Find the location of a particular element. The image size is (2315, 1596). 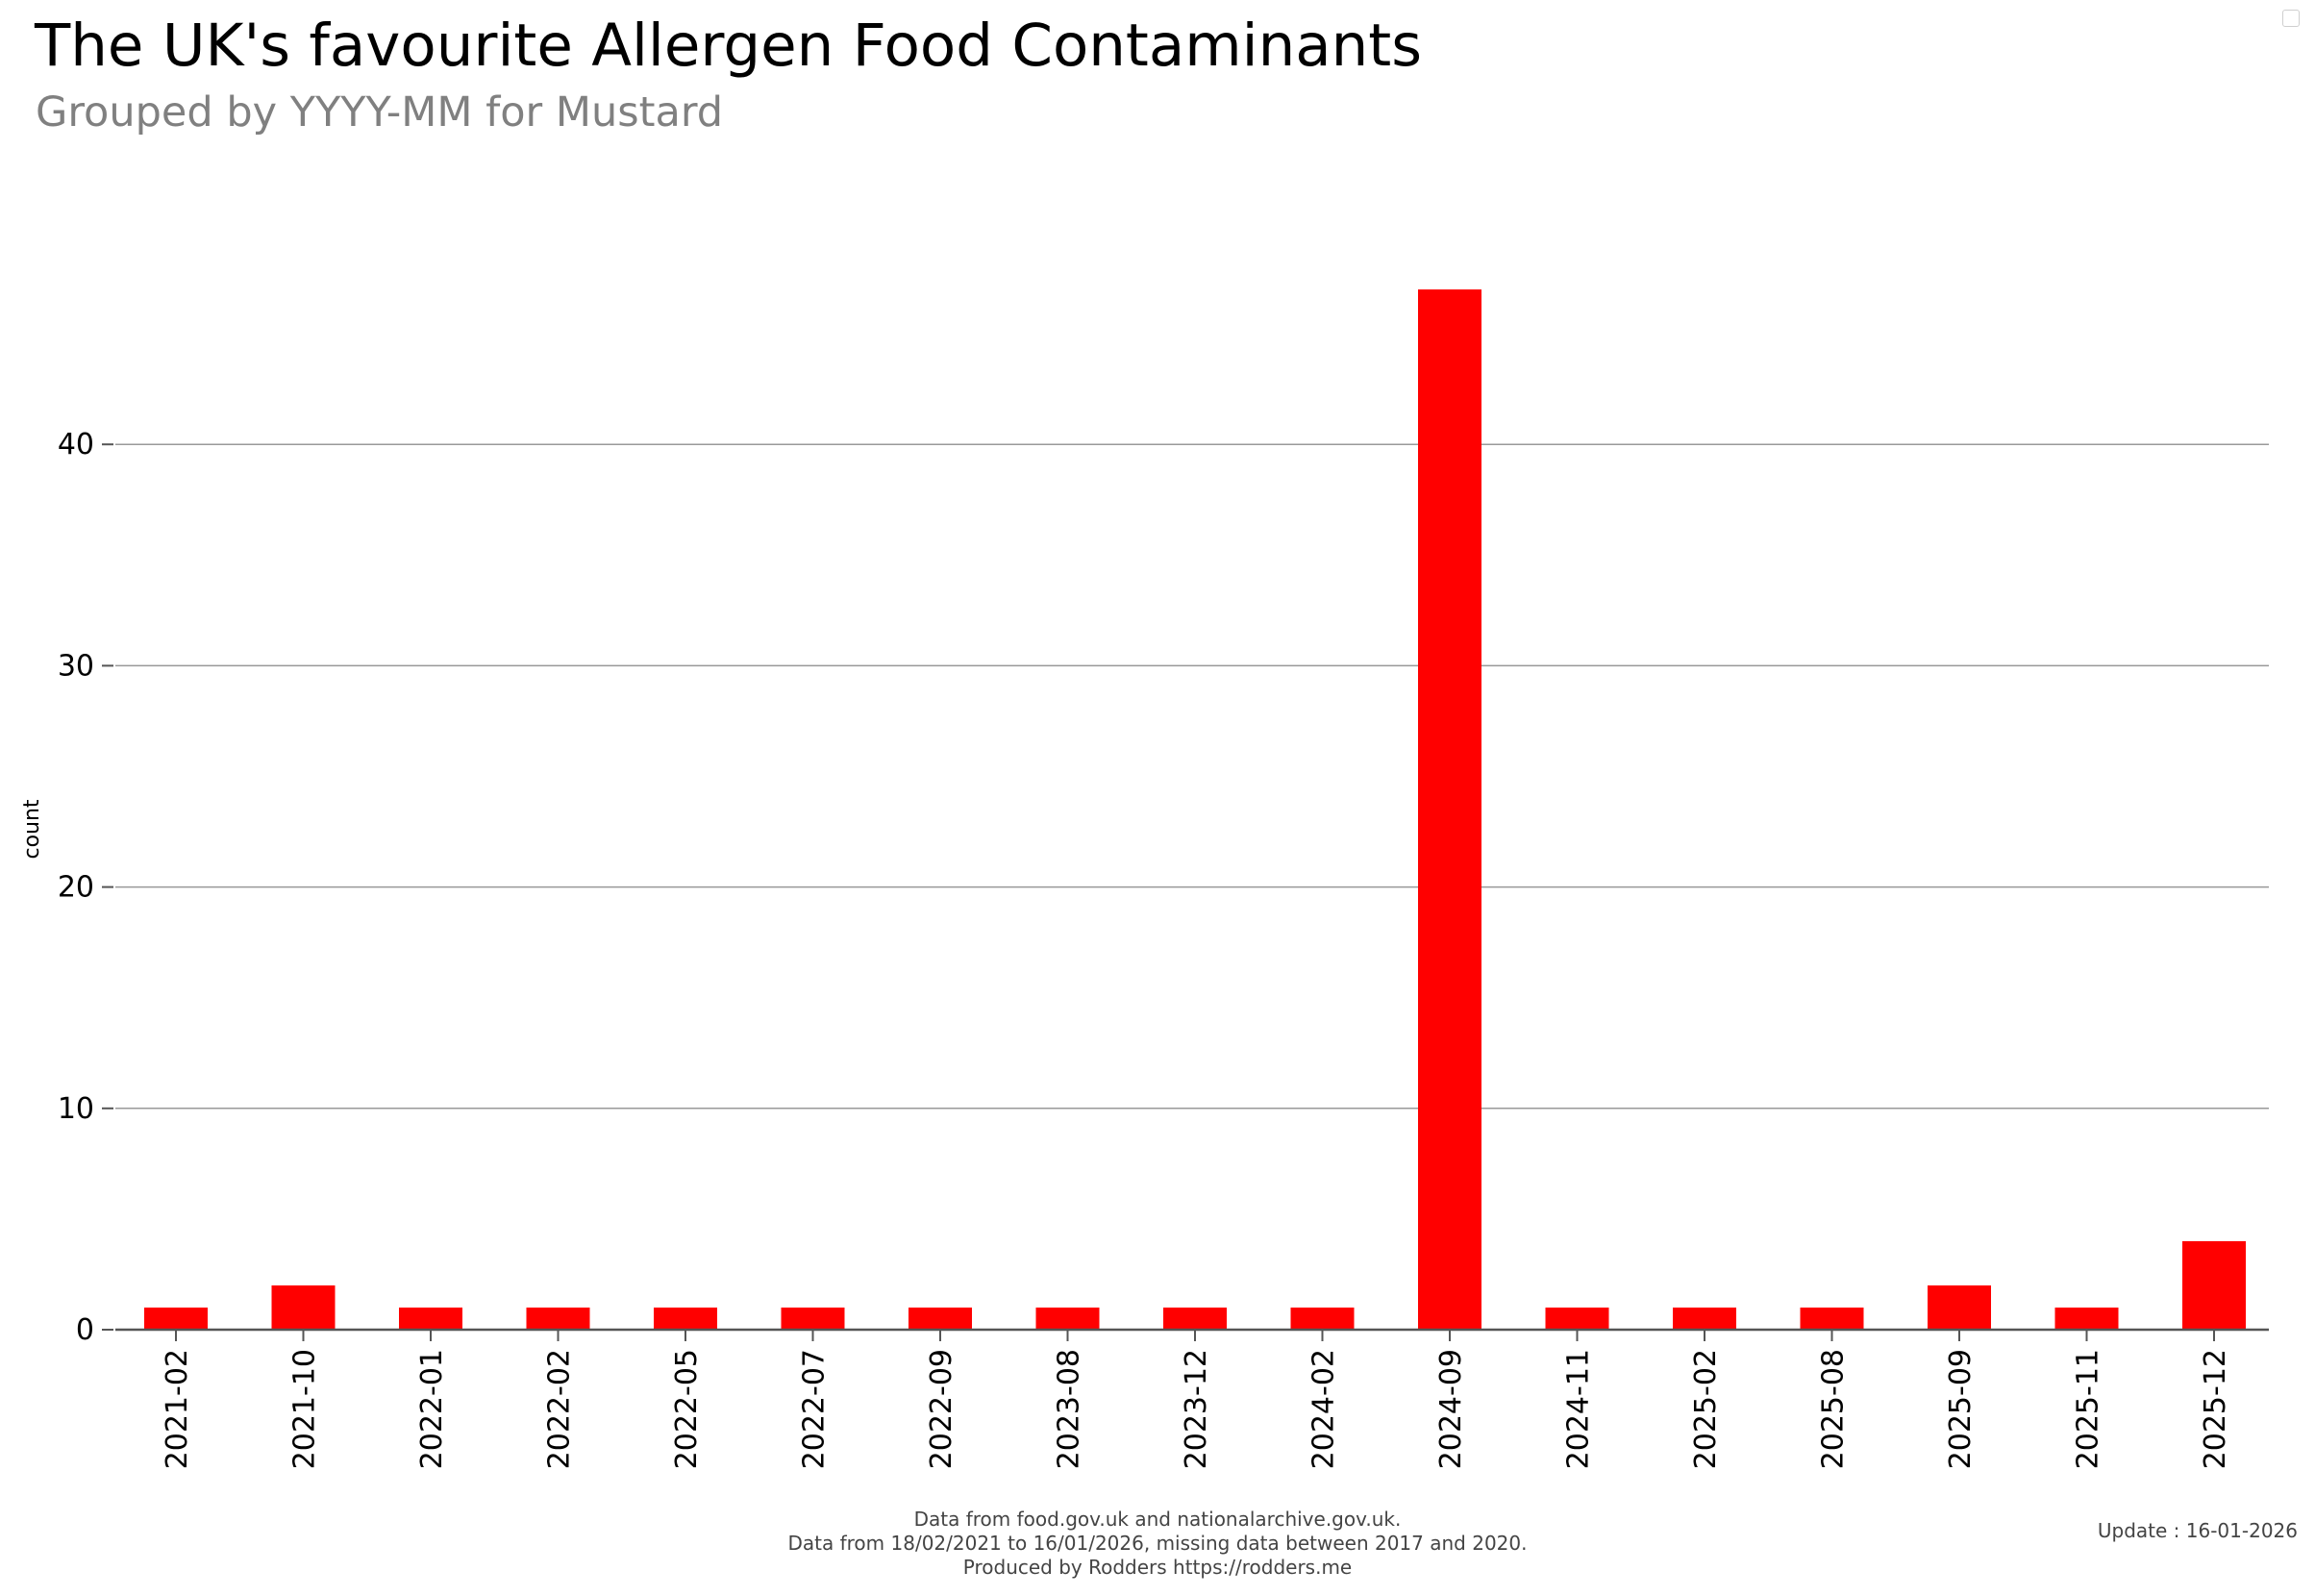

y-tick-label: 40 is located at coordinates (76, 444).